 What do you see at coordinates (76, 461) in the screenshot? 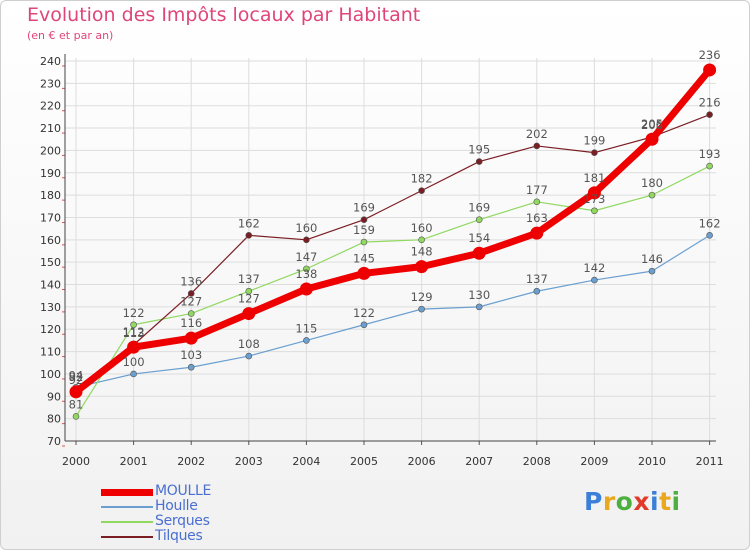
I see `x-tick-label: 2000` at bounding box center [76, 461].